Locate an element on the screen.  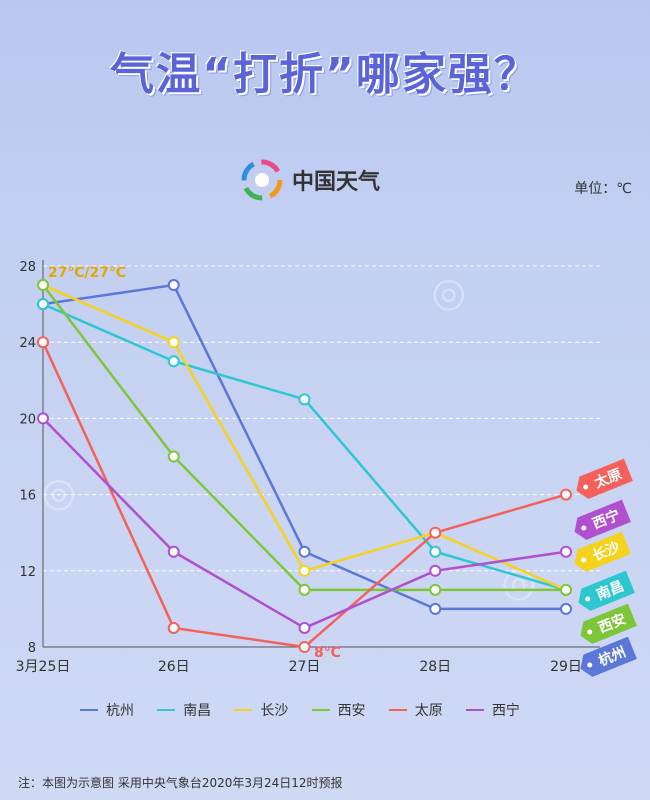
brand: 中国天气 is located at coordinates (310, 180).